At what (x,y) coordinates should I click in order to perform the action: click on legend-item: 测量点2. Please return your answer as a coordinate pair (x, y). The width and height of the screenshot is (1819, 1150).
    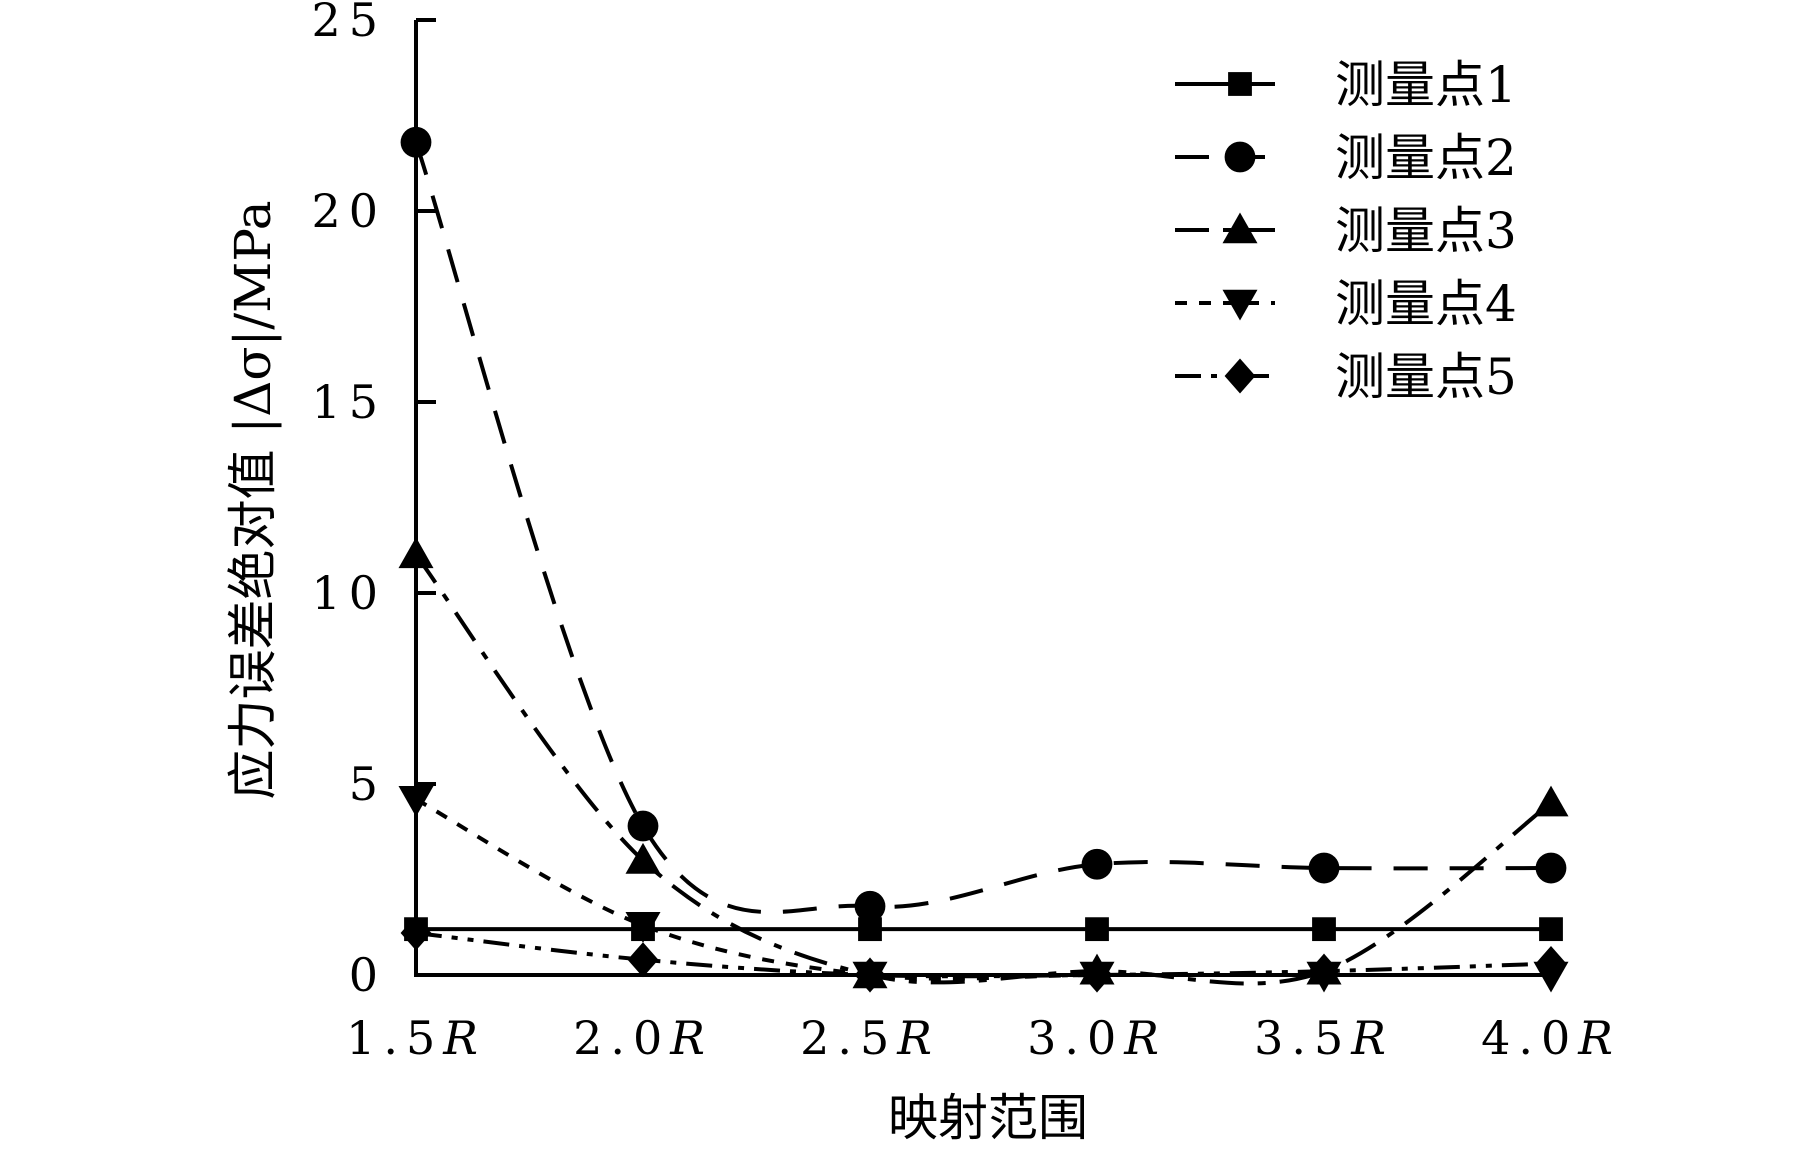
    Looking at the image, I should click on (1346, 158).